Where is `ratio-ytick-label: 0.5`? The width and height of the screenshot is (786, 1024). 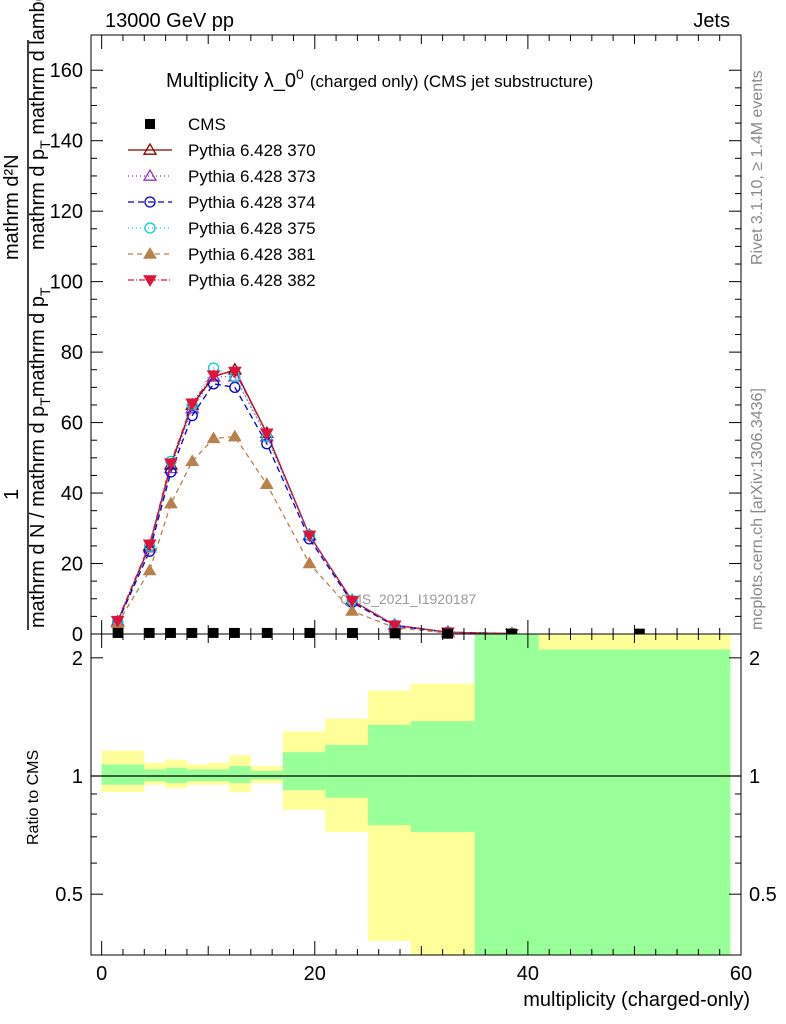 ratio-ytick-label: 0.5 is located at coordinates (69, 895).